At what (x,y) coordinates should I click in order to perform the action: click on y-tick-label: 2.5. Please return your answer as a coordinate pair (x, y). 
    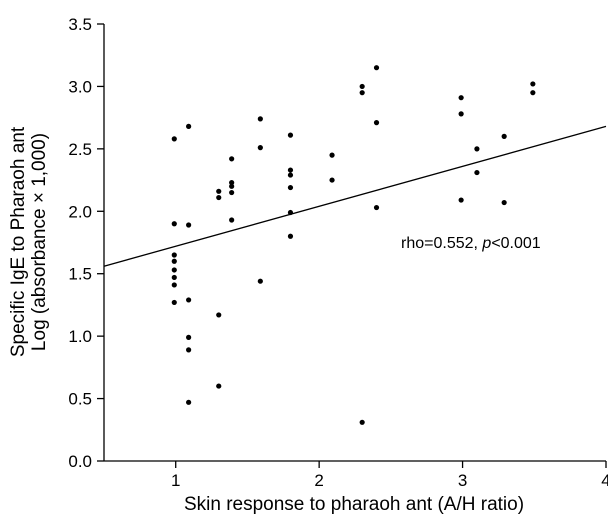
    Looking at the image, I should click on (80, 149).